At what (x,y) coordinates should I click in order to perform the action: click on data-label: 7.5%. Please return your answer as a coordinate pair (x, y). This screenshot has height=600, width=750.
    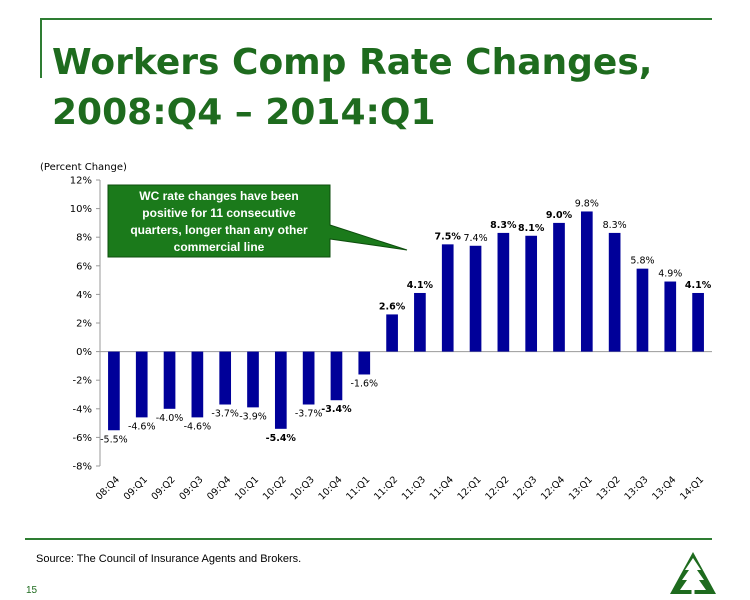
    Looking at the image, I should click on (448, 236).